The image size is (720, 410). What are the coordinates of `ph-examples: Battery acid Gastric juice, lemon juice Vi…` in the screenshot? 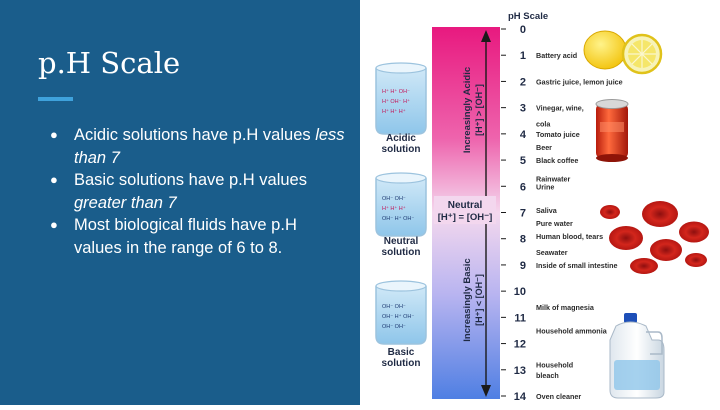 It's located at (579, 226).